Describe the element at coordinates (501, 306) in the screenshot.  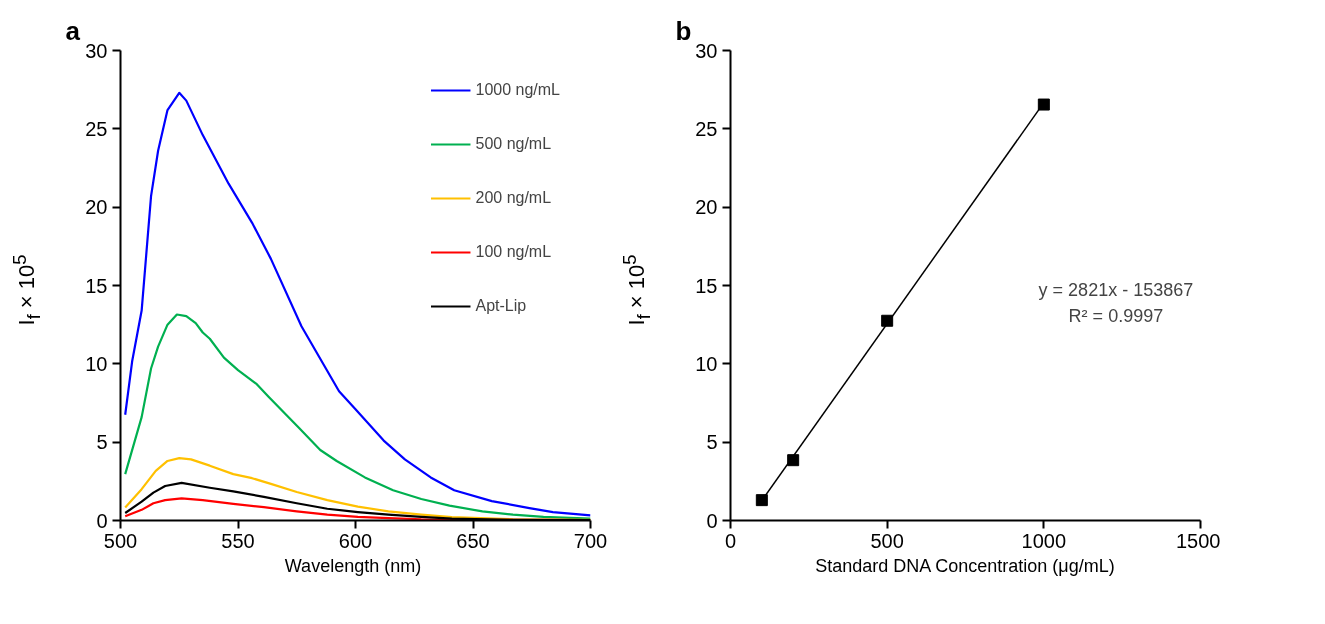
I see `legend-label: Apt-Lip` at that location.